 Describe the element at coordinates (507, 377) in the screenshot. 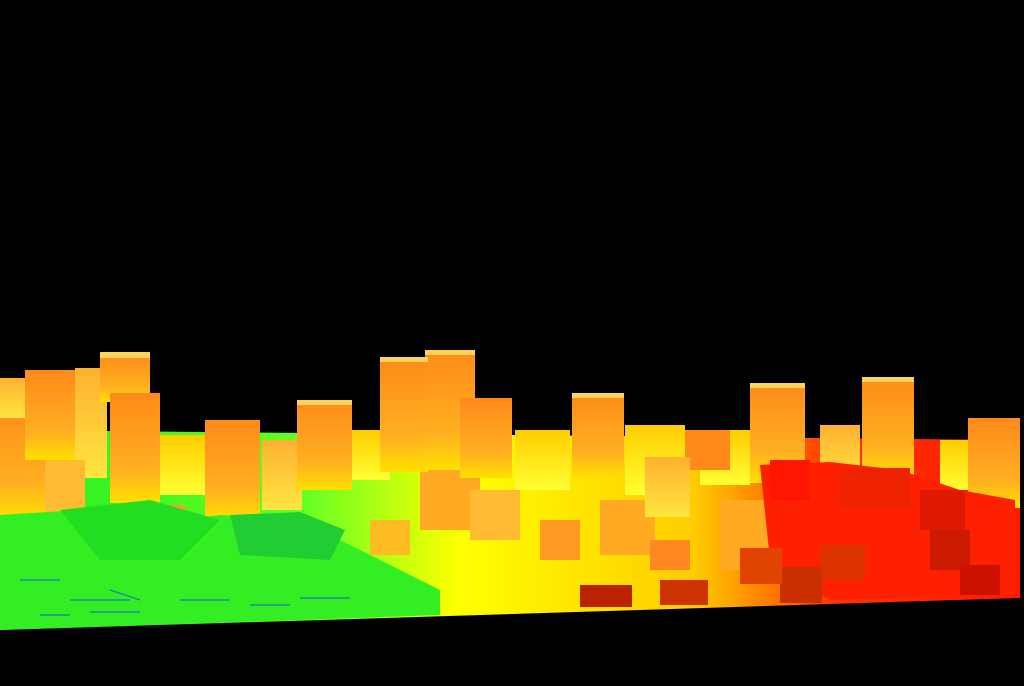

I see `roof-highlights` at that location.